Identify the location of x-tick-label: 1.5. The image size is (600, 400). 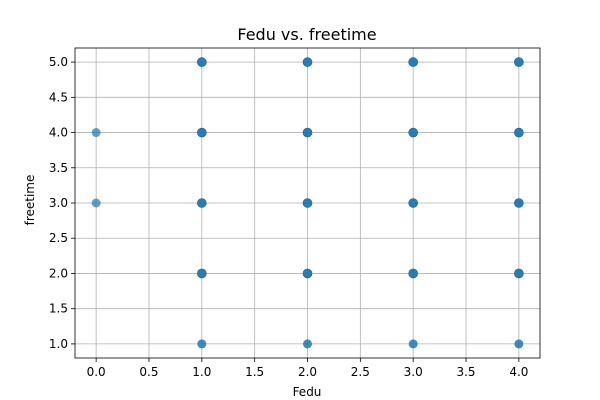
(254, 372).